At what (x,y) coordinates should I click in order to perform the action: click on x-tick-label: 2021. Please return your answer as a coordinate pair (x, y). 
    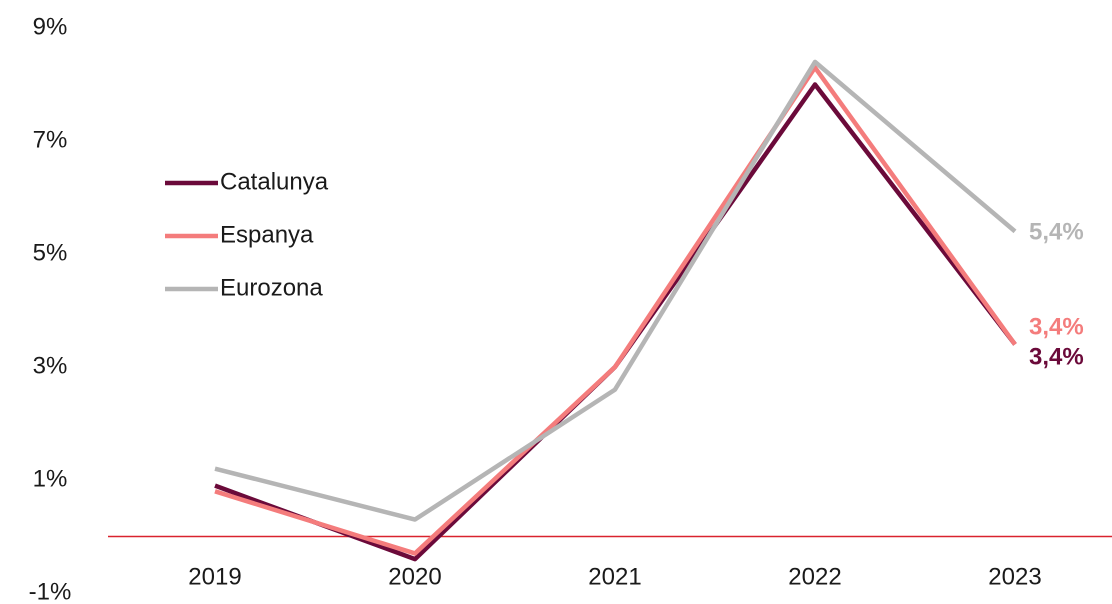
    Looking at the image, I should click on (614, 576).